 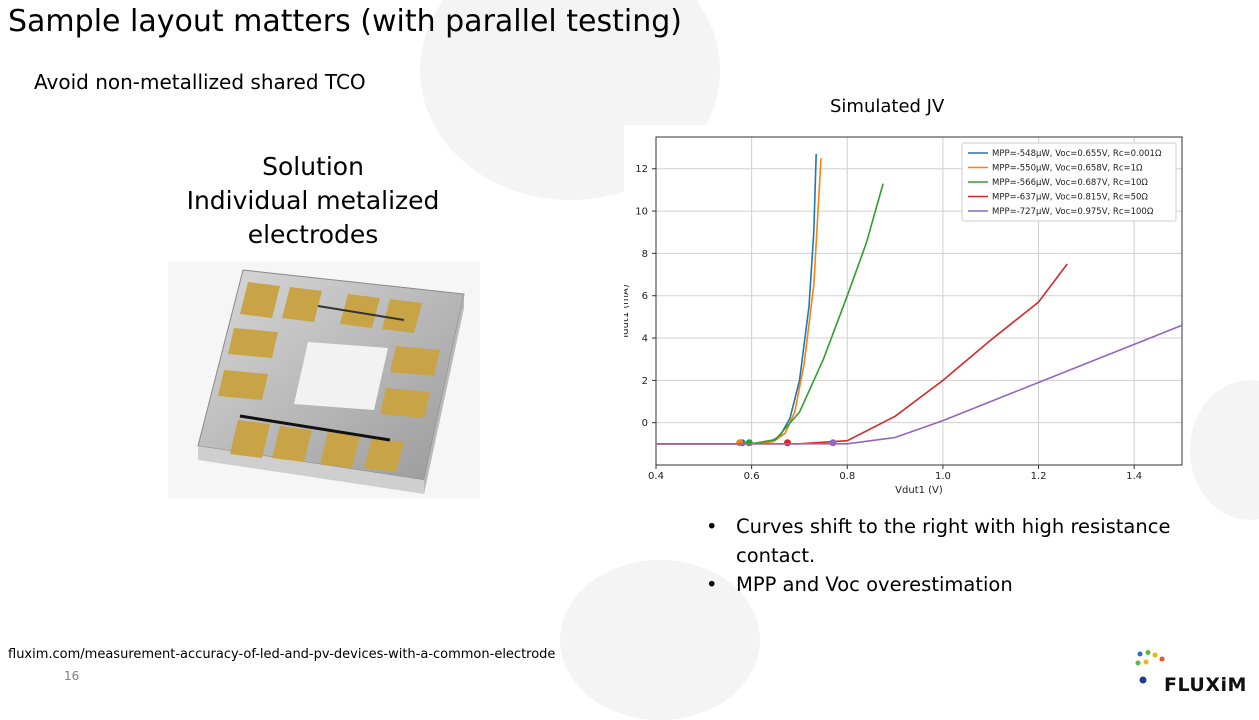 I want to click on active-area, so click(x=341, y=376).